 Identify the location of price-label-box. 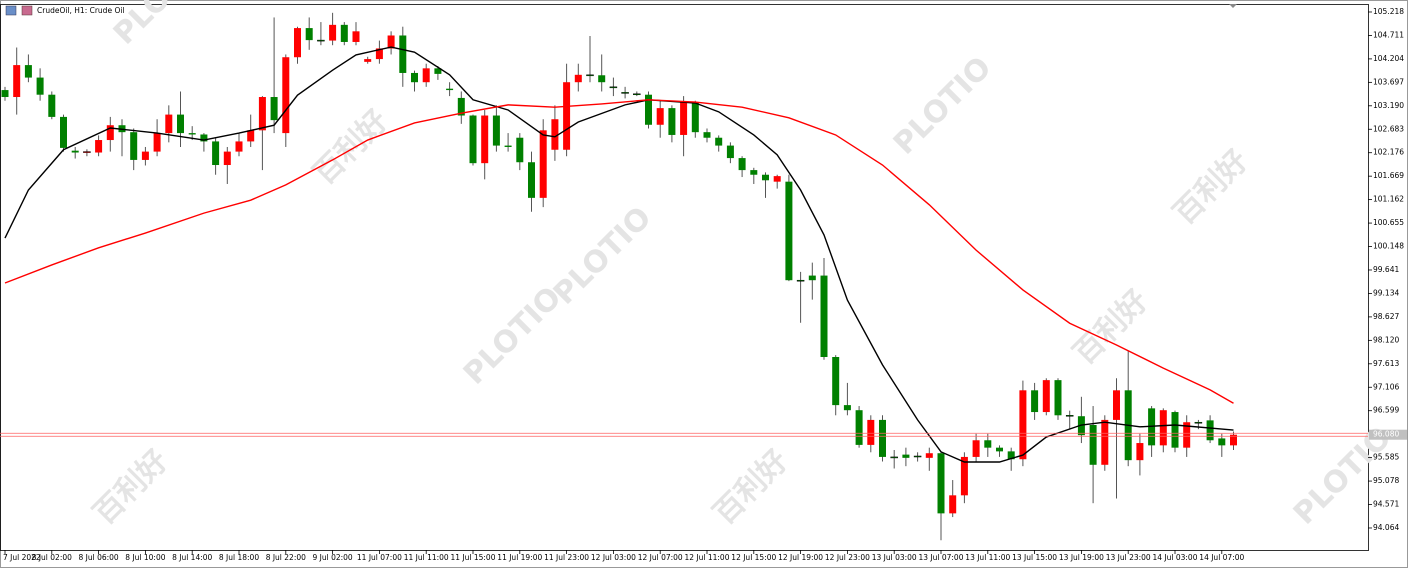
(1388, 434).